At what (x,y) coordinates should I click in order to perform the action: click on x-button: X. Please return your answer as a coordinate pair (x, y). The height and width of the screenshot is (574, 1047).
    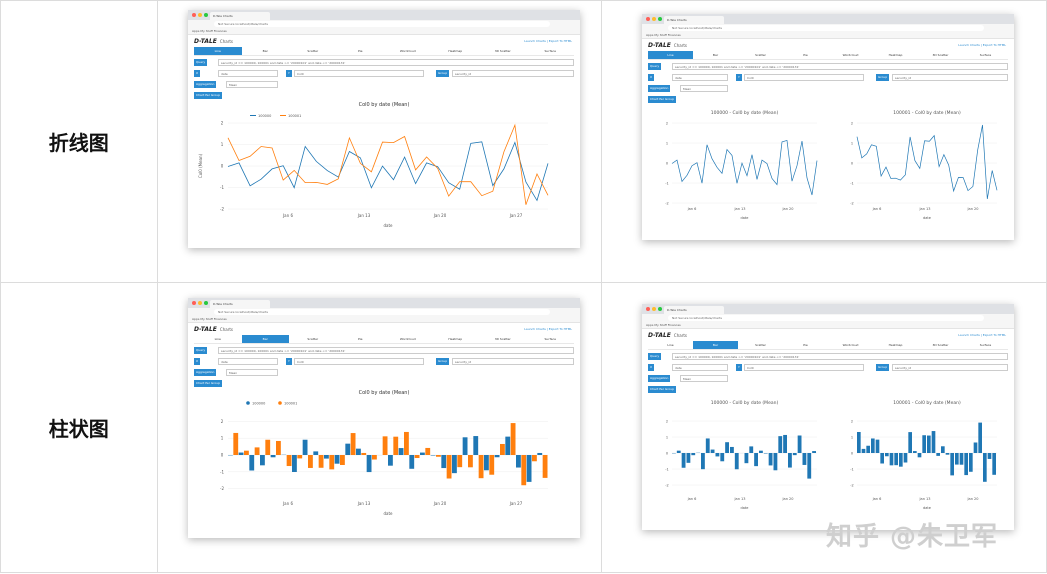
    Looking at the image, I should click on (197, 361).